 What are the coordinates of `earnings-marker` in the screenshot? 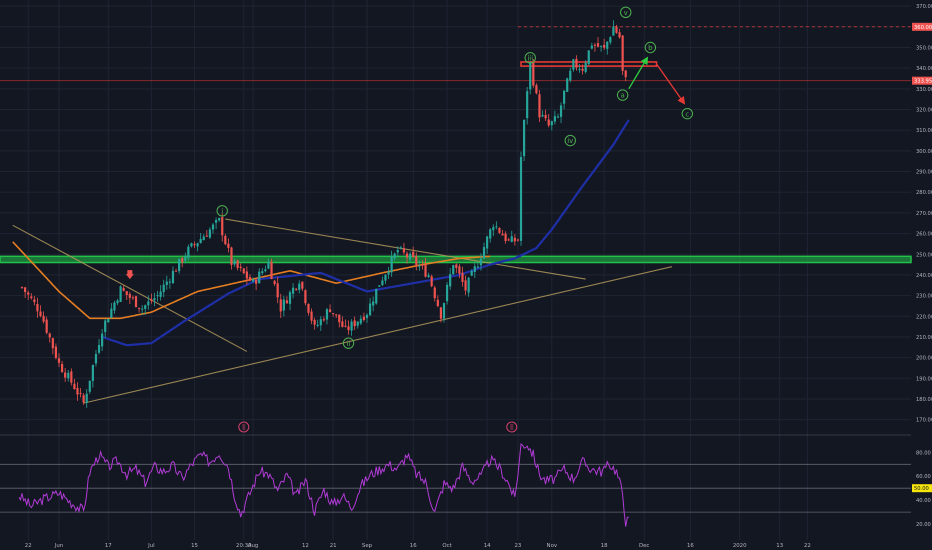 It's located at (512, 427).